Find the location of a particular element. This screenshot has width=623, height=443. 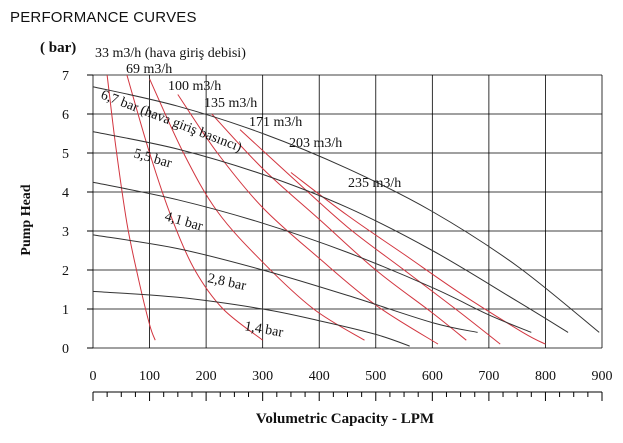

air-curve-label: 100 m3/h is located at coordinates (194, 86).